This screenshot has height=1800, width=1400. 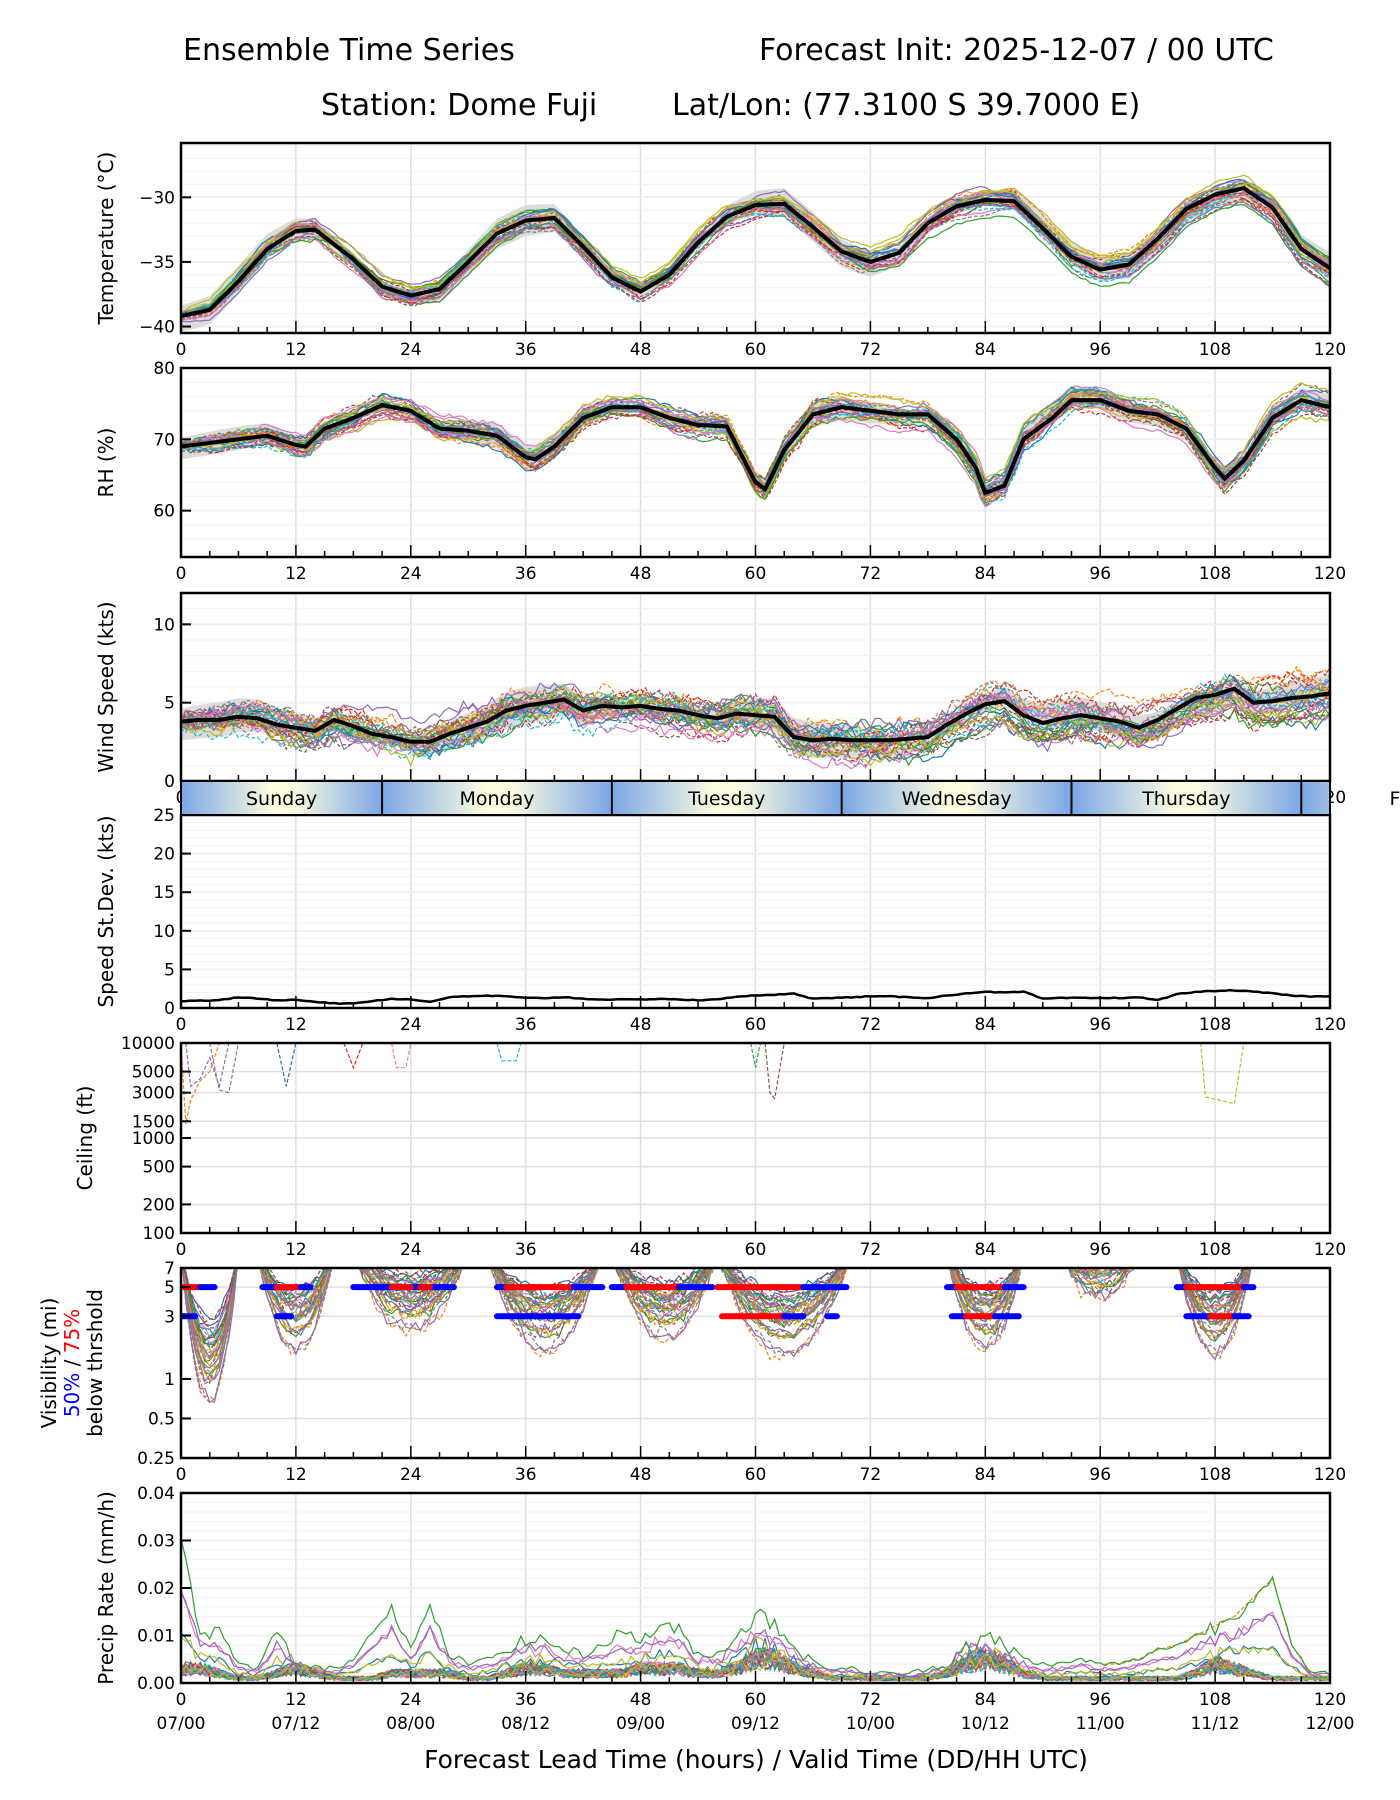 I want to click on valid-time-label: 07/12, so click(x=295, y=1724).